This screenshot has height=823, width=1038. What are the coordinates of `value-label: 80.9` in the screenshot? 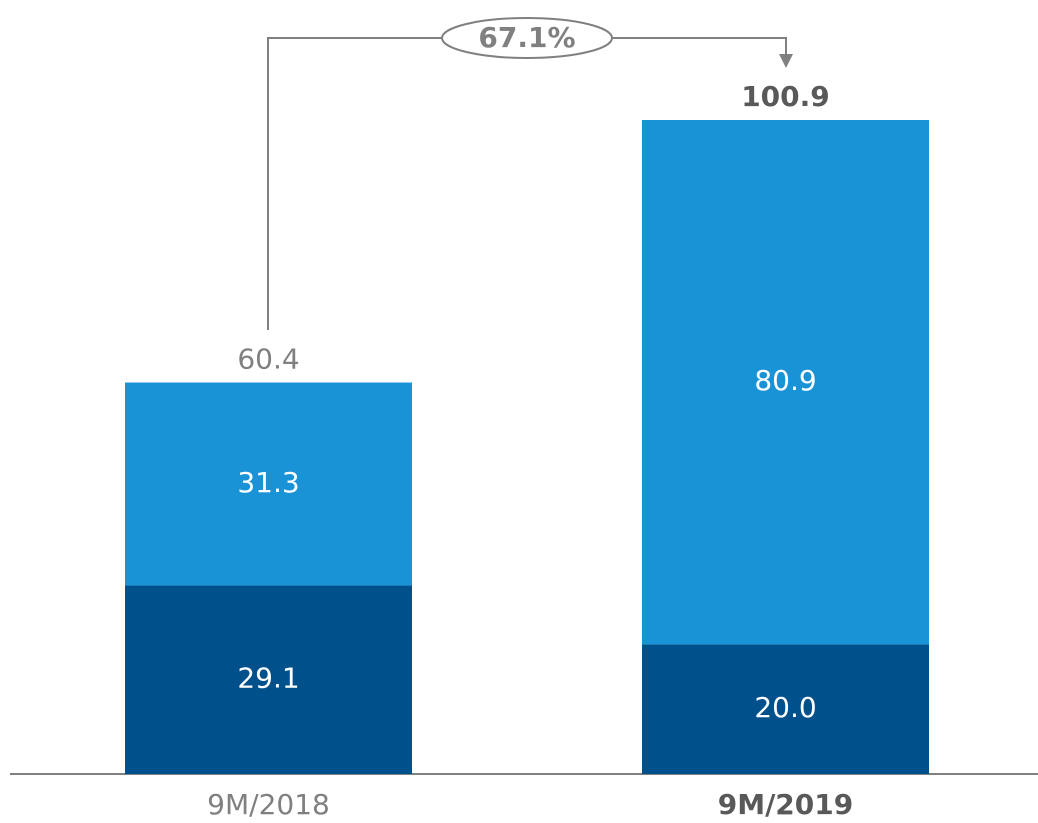 It's located at (785, 380).